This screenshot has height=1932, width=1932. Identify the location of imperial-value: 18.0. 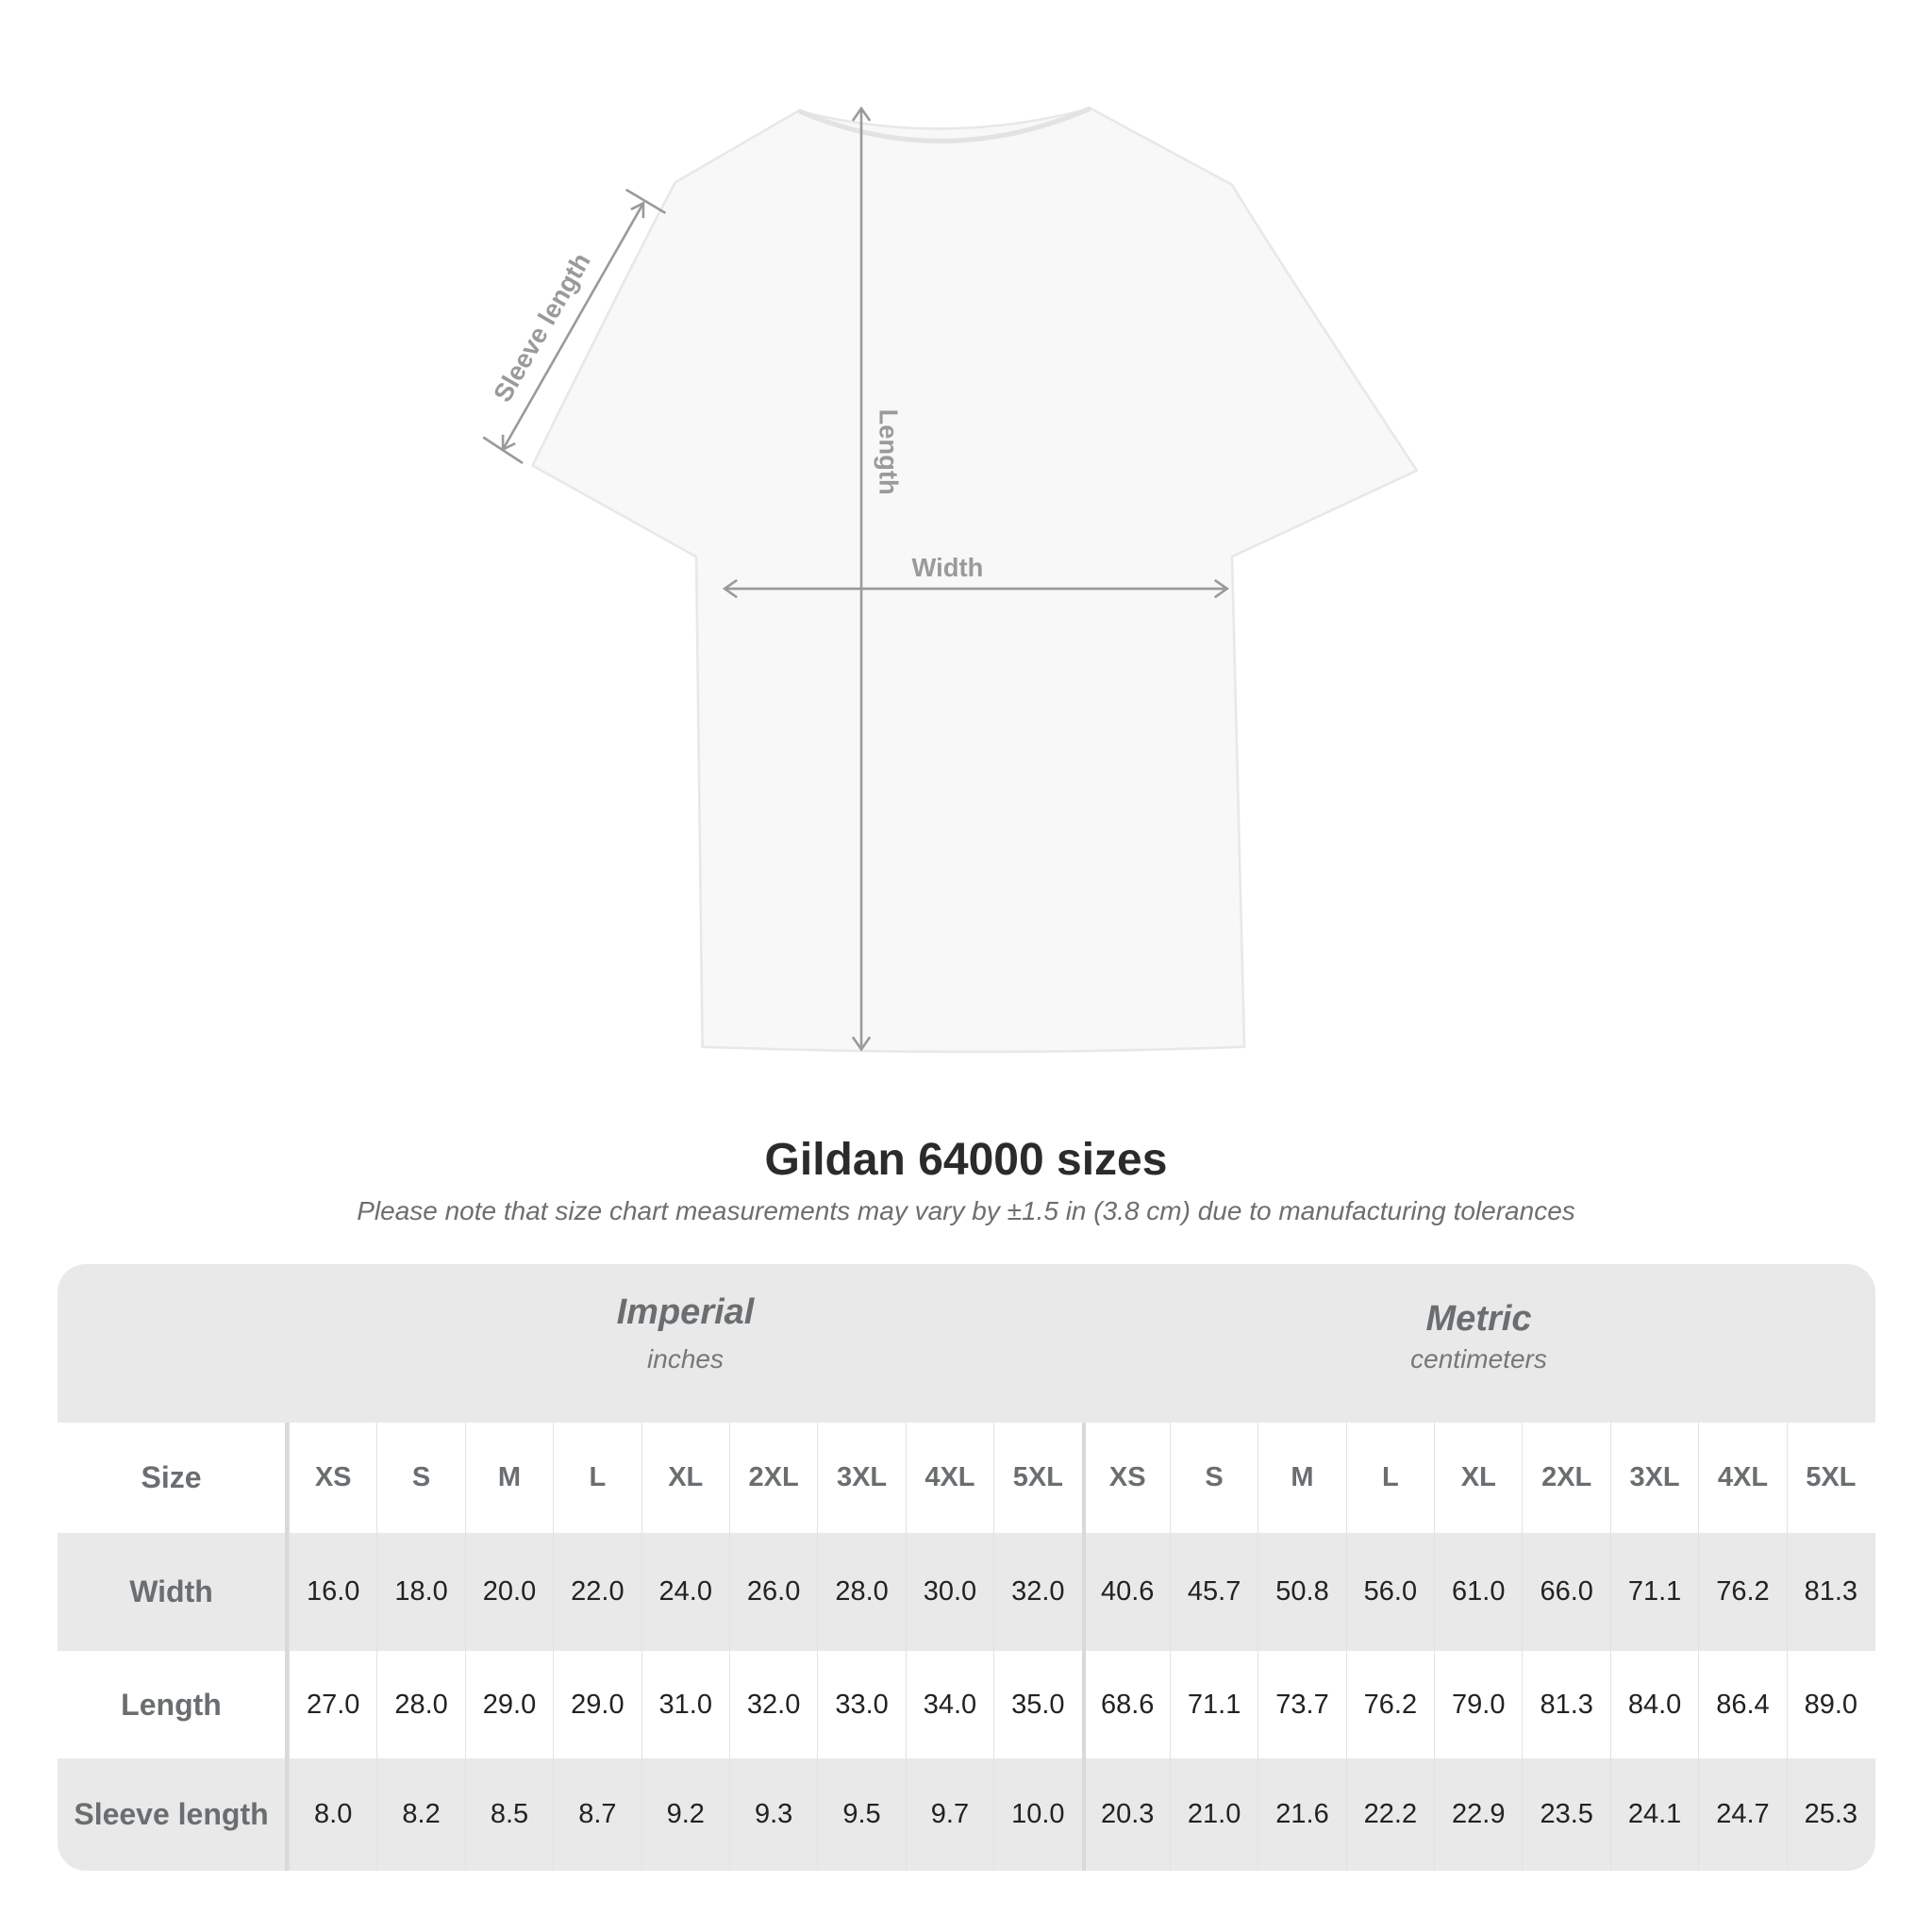
(420, 1592).